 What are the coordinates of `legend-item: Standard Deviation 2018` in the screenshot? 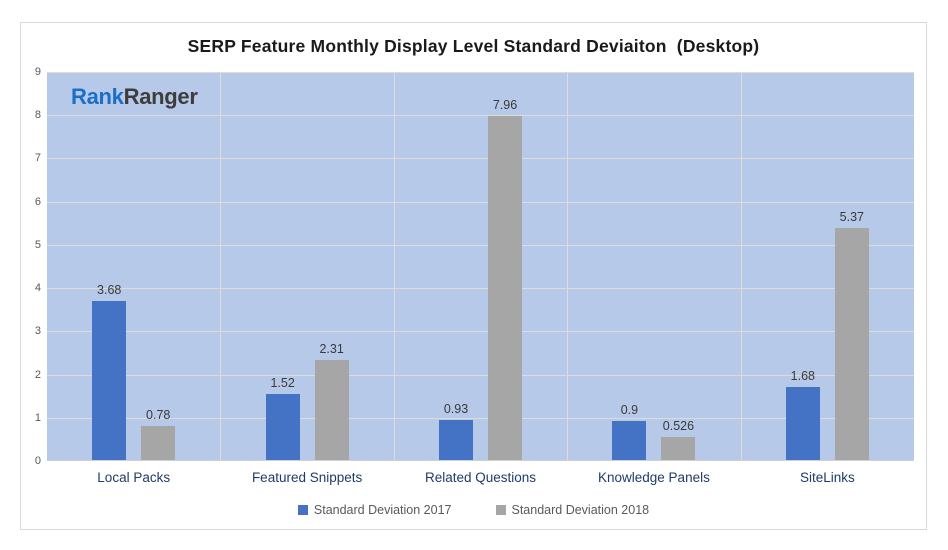 It's located at (572, 510).